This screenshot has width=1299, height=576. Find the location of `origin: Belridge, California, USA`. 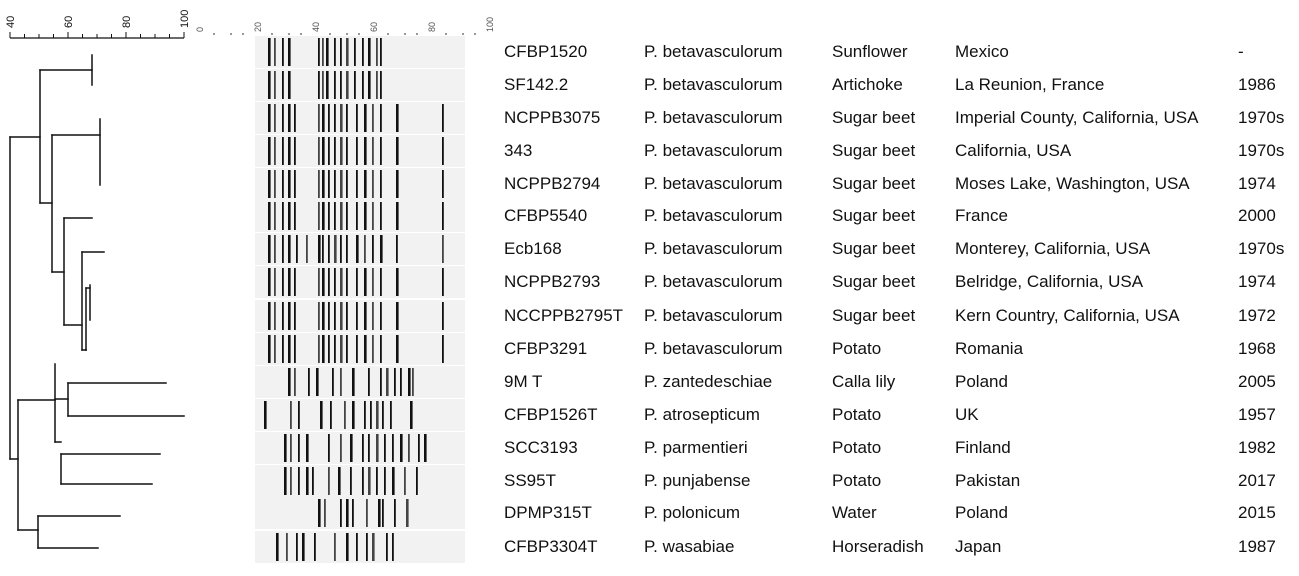

origin: Belridge, California, USA is located at coordinates (1049, 281).